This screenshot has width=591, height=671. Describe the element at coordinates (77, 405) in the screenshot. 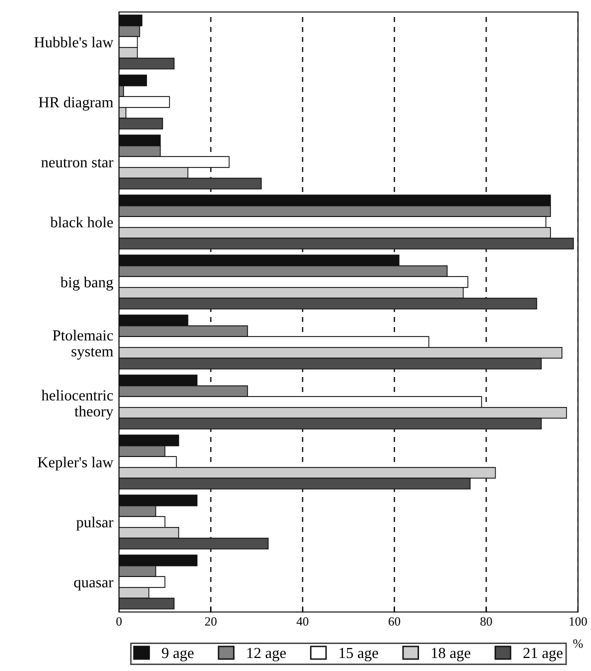

I see `y-tick-label: heliocentric theory` at that location.